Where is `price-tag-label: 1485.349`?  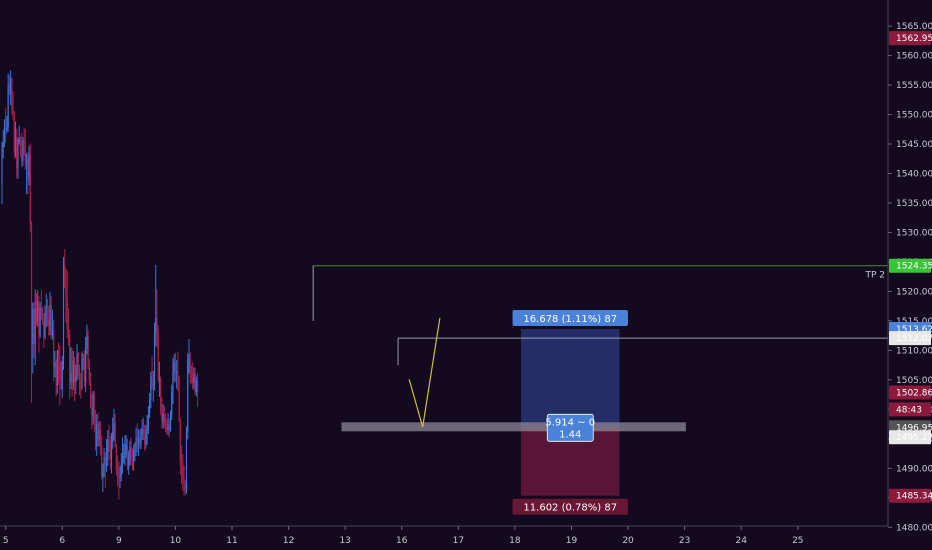 price-tag-label: 1485.349 is located at coordinates (914, 497).